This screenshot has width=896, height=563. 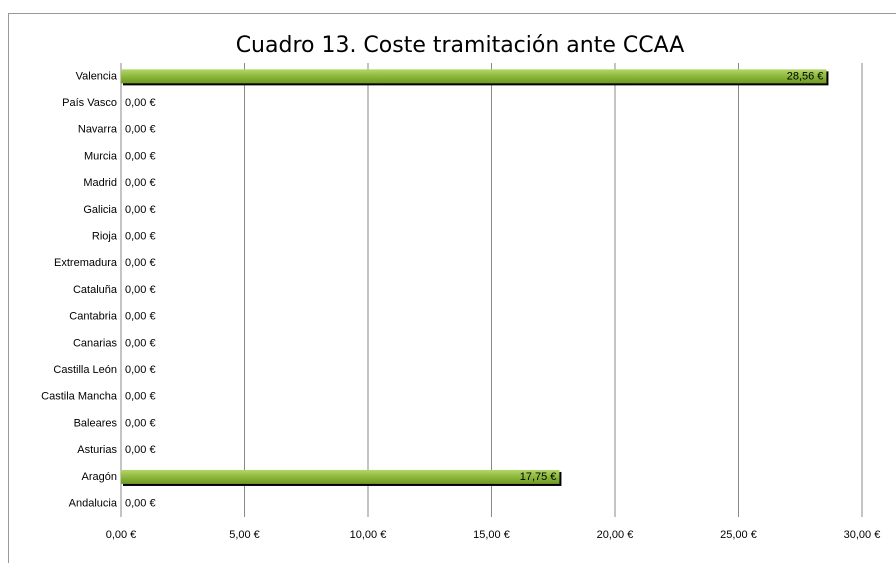 I want to click on y-tick-label: Cantabria, so click(x=93, y=317).